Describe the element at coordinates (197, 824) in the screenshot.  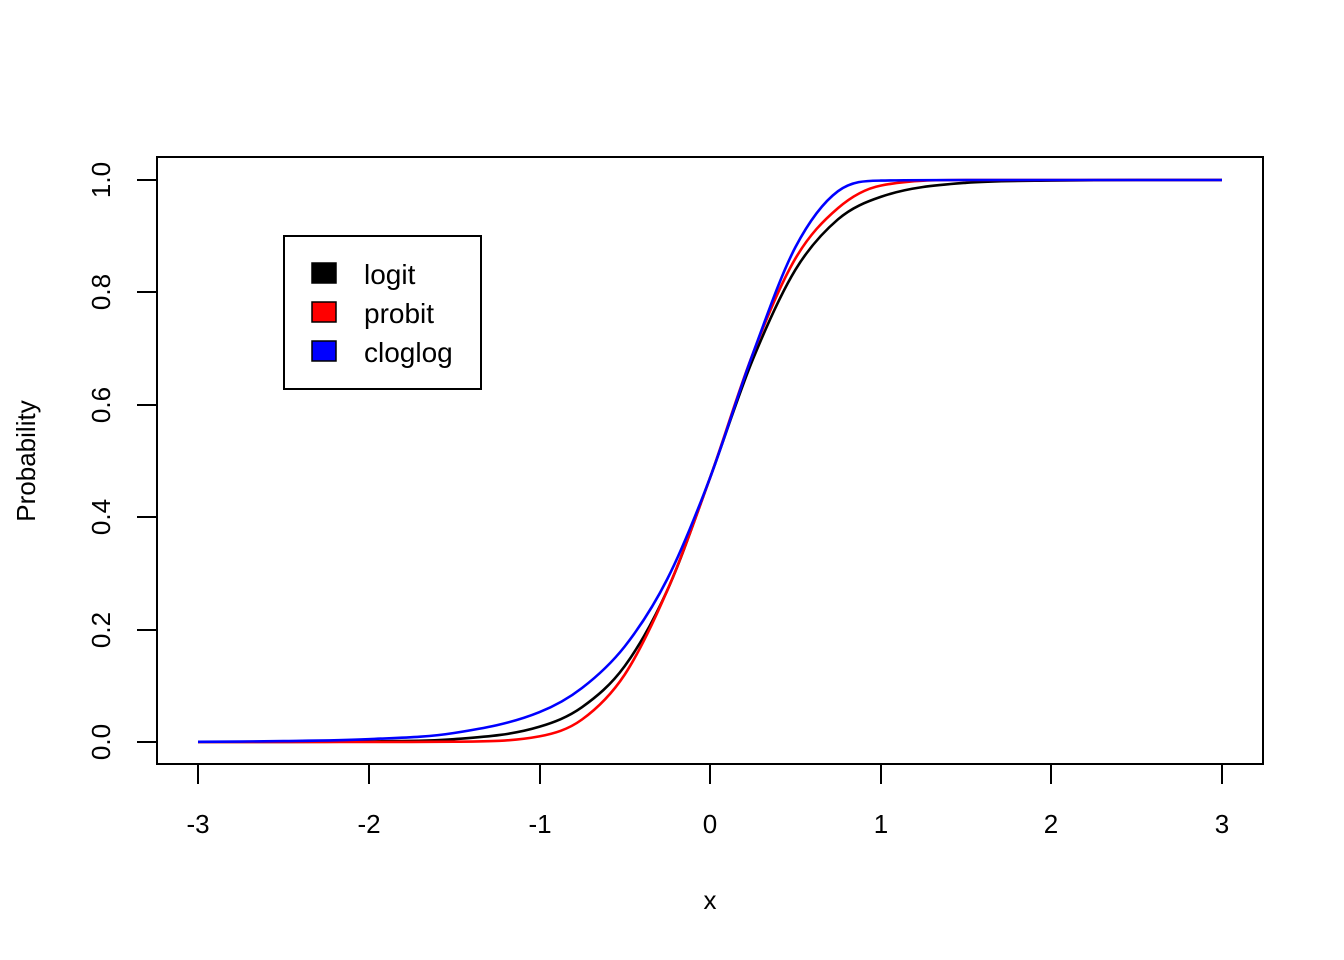
I see `x-tick-label: -3` at that location.